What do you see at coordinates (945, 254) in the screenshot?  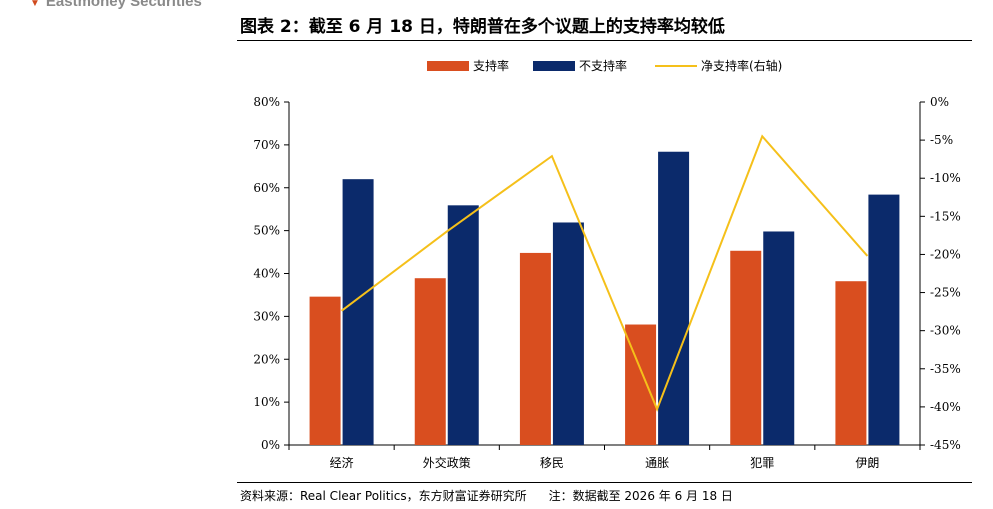 I see `right-tick-label: -20%` at bounding box center [945, 254].